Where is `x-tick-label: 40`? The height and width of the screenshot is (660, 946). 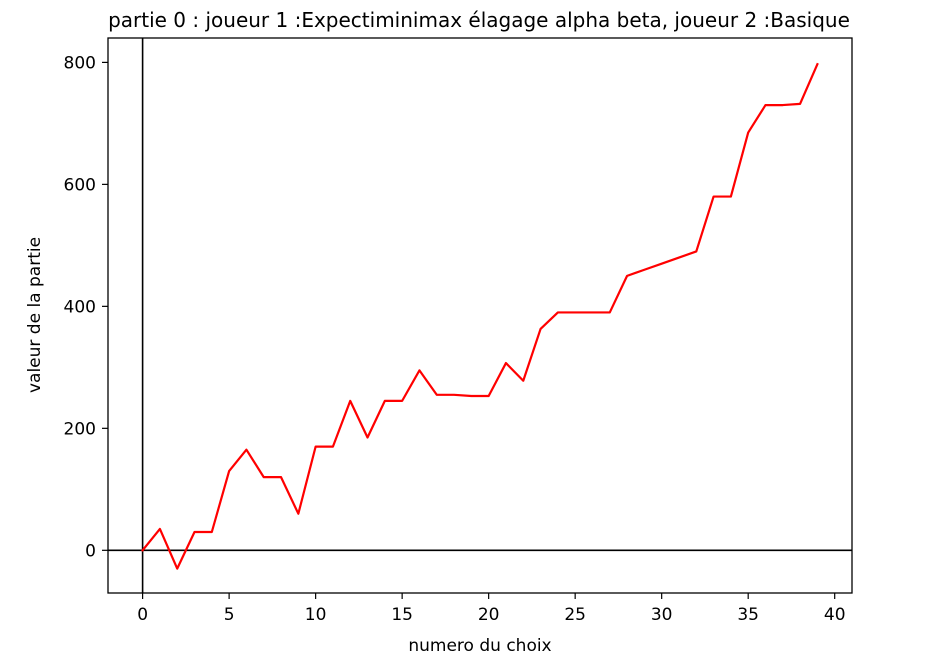 x-tick-label: 40 is located at coordinates (835, 615).